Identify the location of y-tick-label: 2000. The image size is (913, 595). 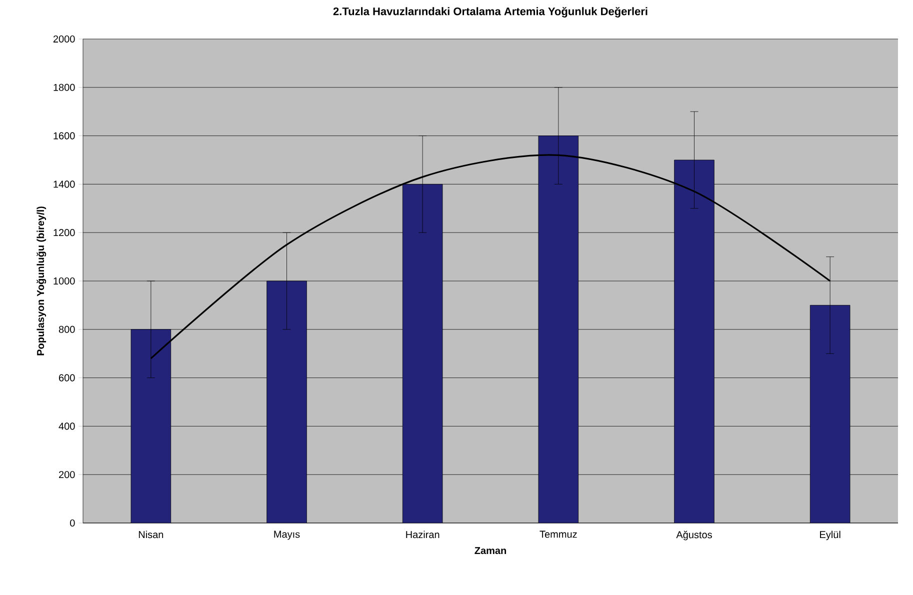
(64, 39).